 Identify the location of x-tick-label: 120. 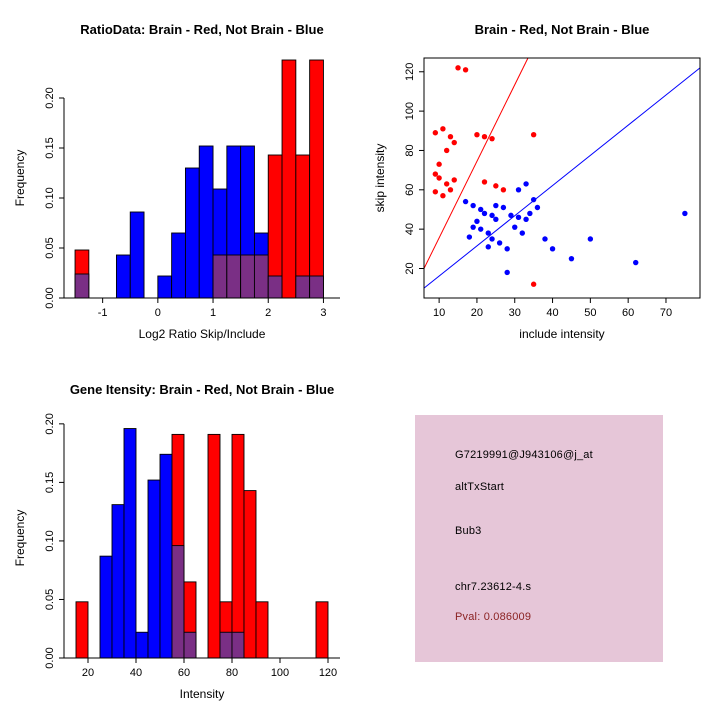
(328, 673).